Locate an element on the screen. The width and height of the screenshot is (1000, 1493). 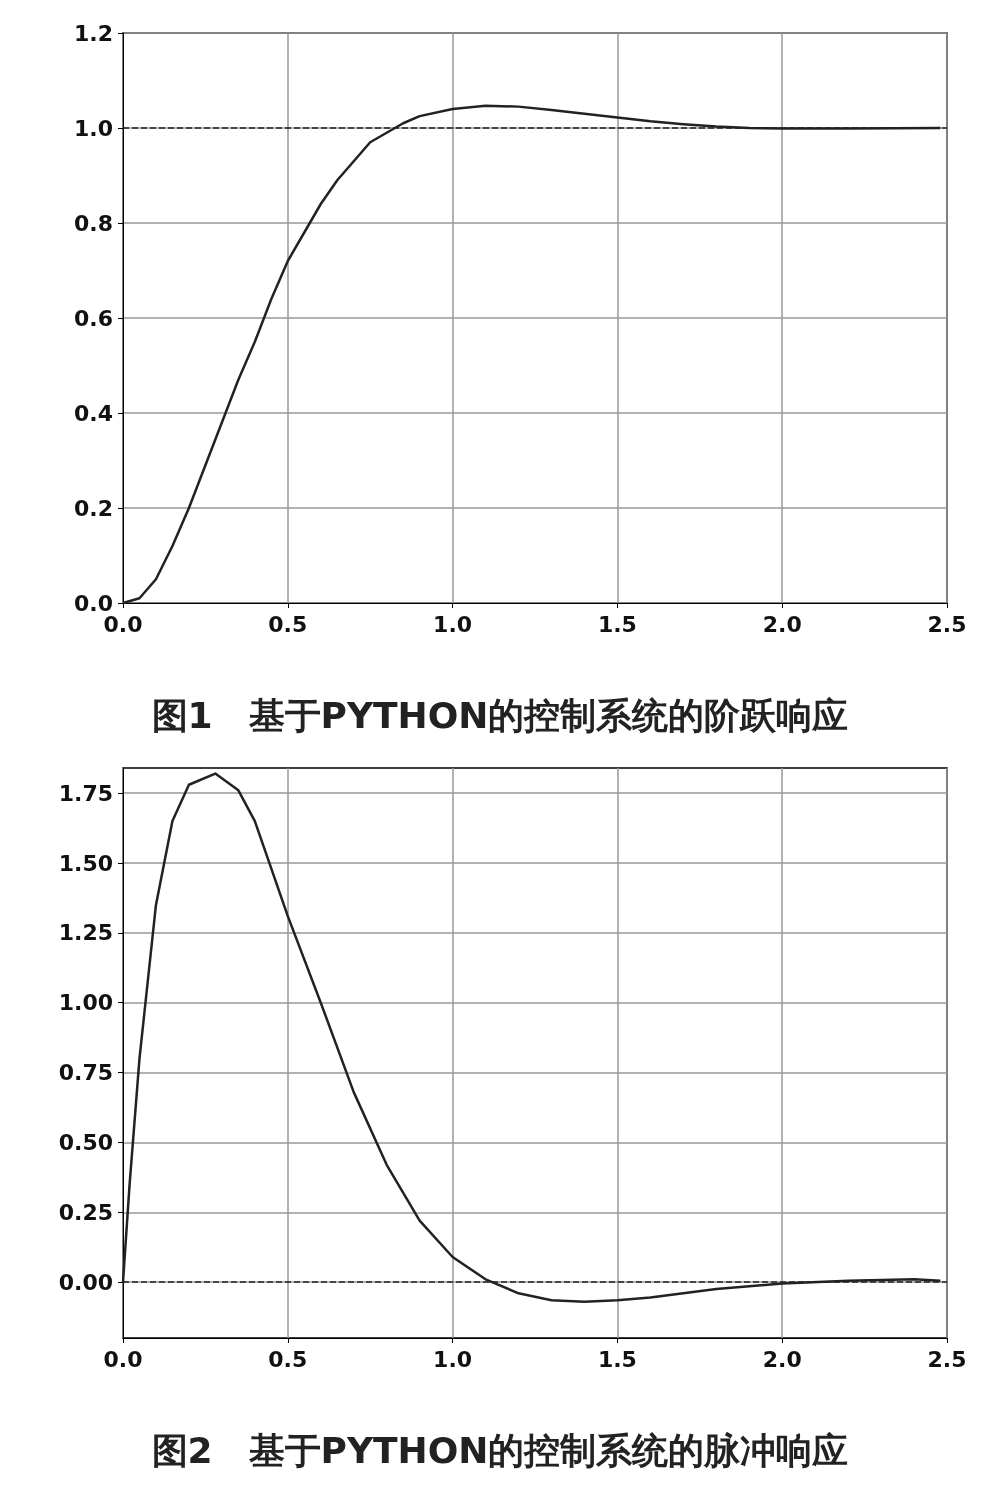
y-tick-label: 1.25 is located at coordinates (85, 933).